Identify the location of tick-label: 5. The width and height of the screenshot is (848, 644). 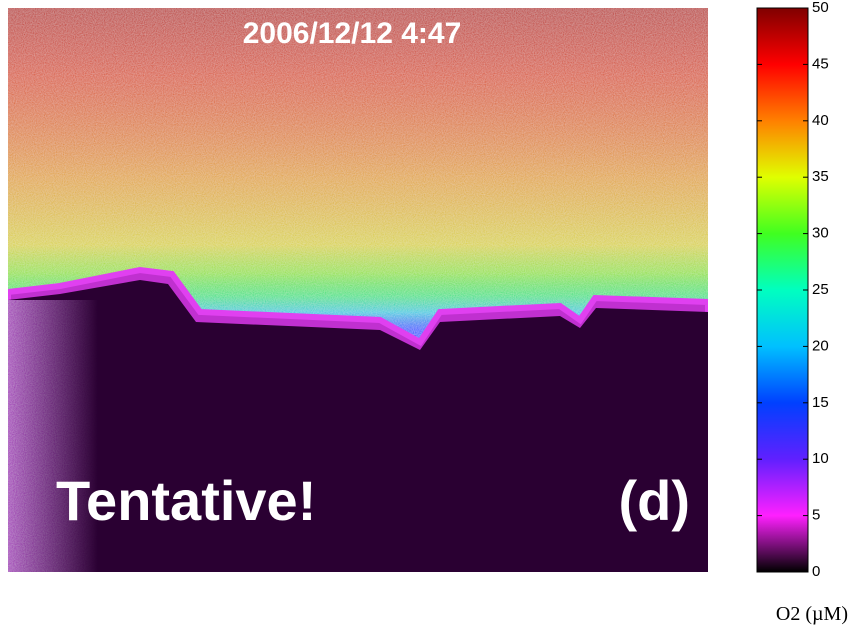
(816, 515).